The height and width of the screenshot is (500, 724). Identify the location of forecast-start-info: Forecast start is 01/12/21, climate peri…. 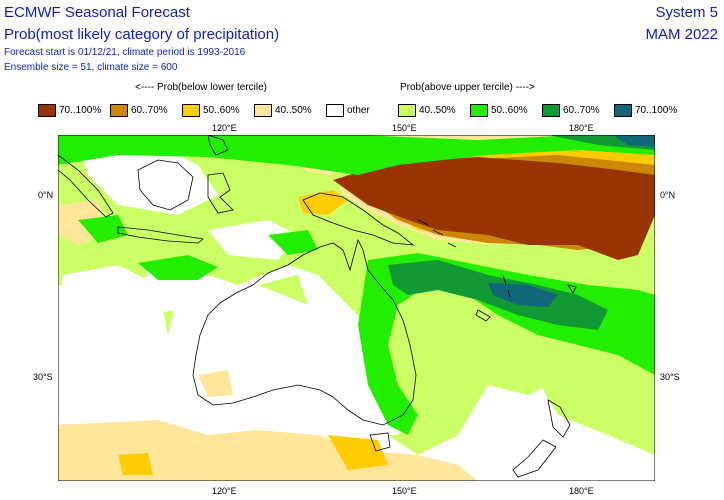
(125, 52).